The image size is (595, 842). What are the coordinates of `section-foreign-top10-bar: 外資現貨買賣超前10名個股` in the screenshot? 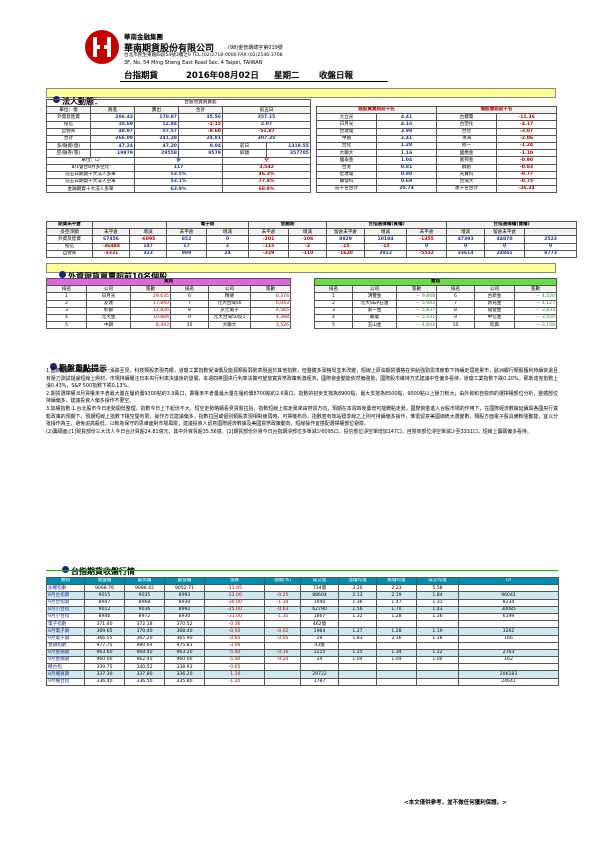 It's located at (301, 272).